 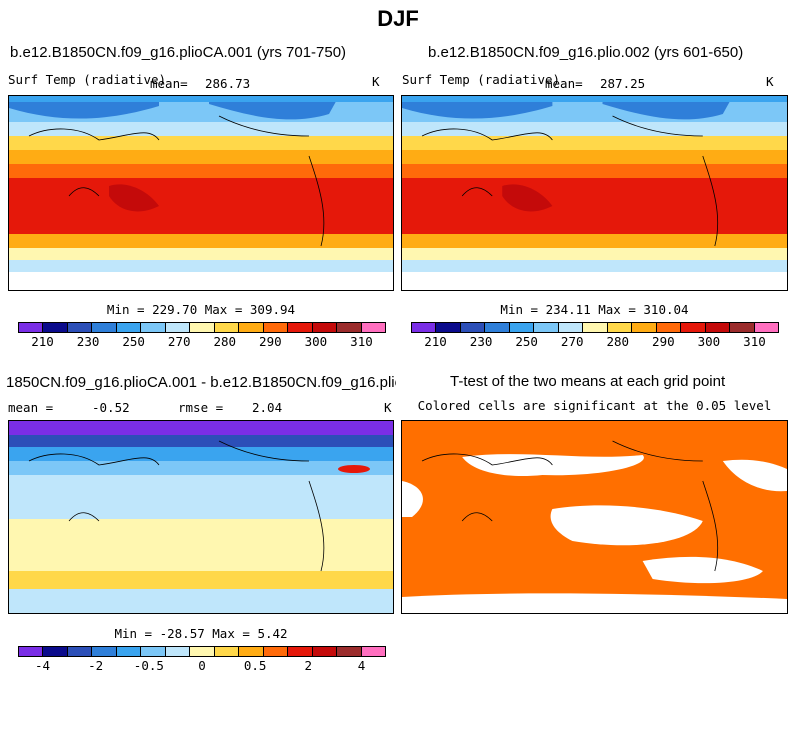 I want to click on panel3-rmse-label: rmse =, so click(x=201, y=407).